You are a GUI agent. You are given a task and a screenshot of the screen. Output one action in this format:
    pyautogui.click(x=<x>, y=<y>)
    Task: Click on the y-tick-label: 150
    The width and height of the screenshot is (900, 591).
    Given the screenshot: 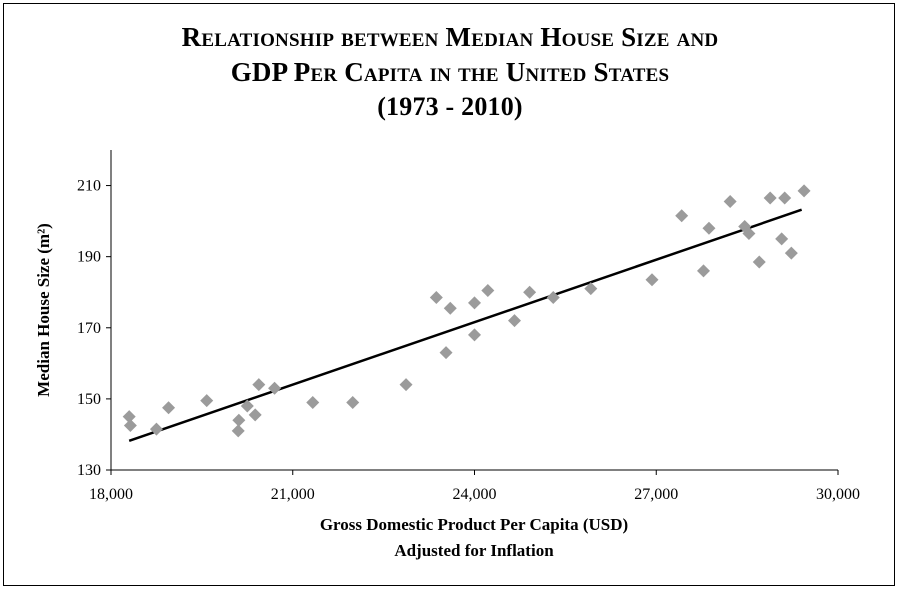 What is the action you would take?
    pyautogui.click(x=89, y=399)
    